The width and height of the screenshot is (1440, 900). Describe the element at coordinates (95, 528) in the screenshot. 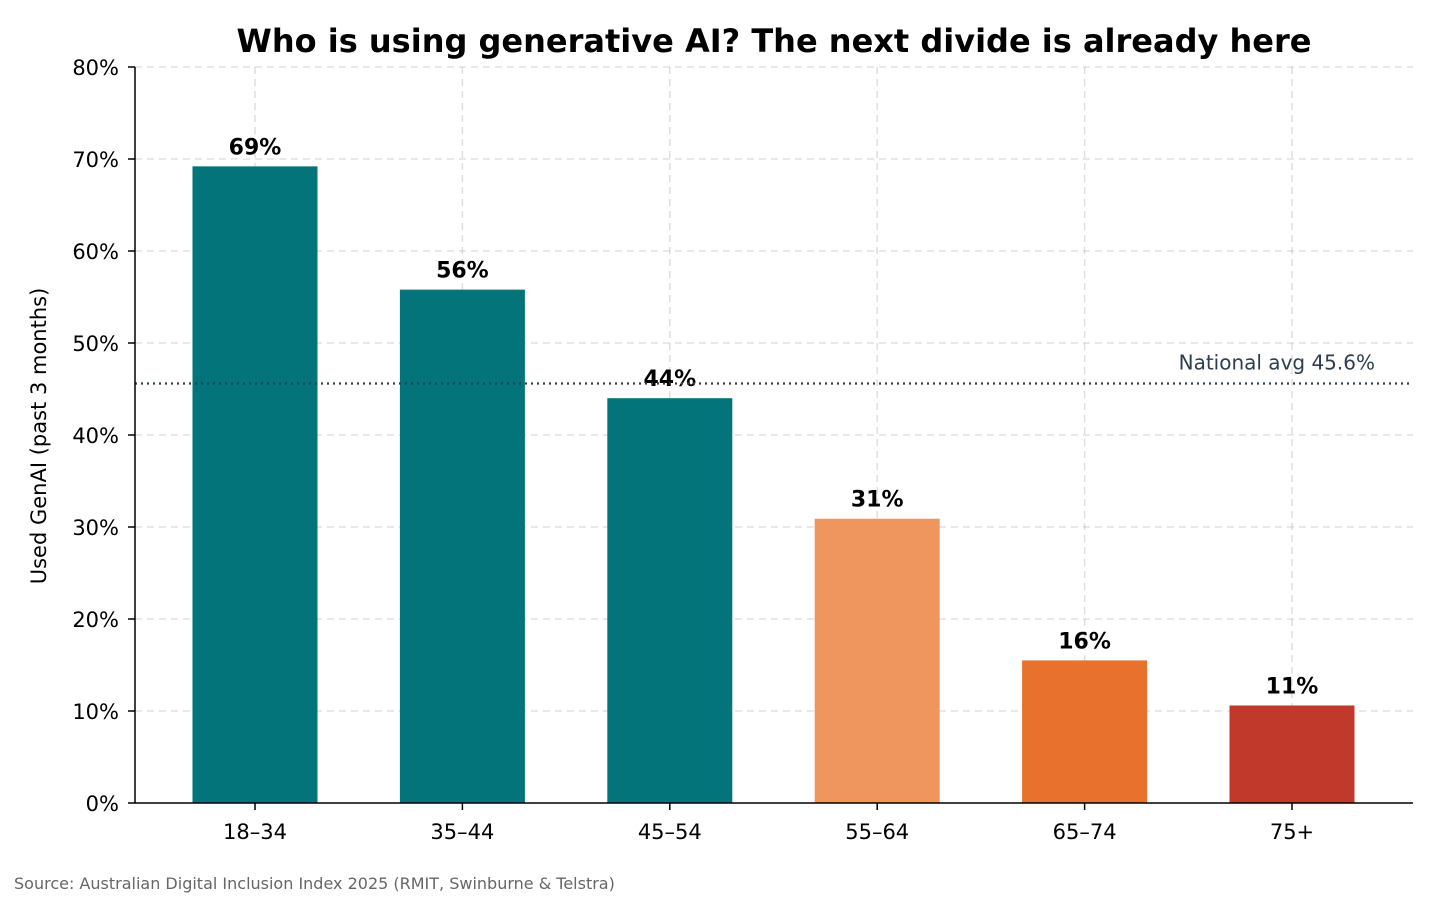

I see `y-tick-label-3: 30%` at that location.